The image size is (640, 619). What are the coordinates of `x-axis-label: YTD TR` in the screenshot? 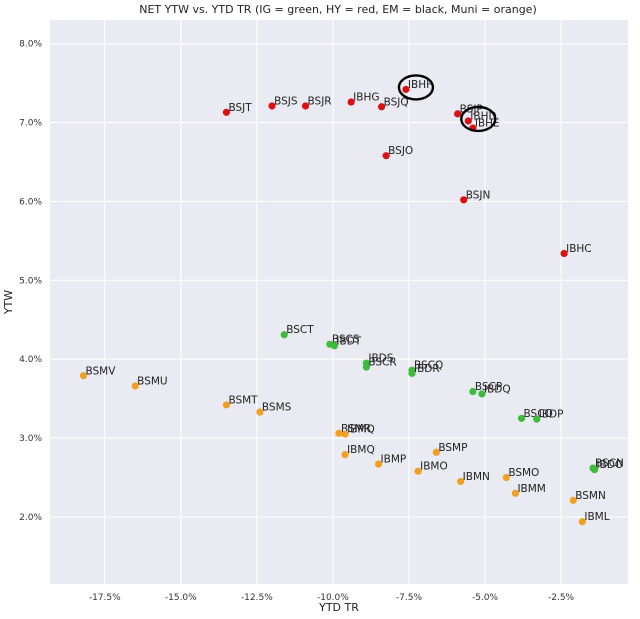 It's located at (338, 607).